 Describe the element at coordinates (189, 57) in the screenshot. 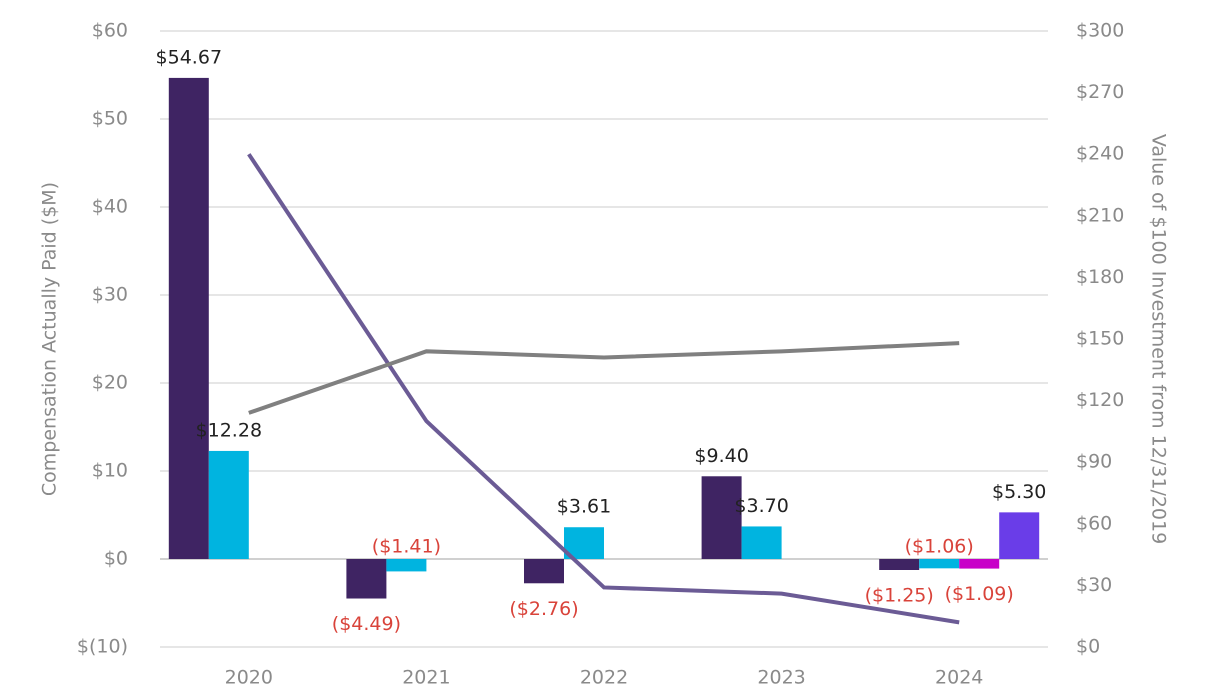

I see `value-label: $54.67` at that location.